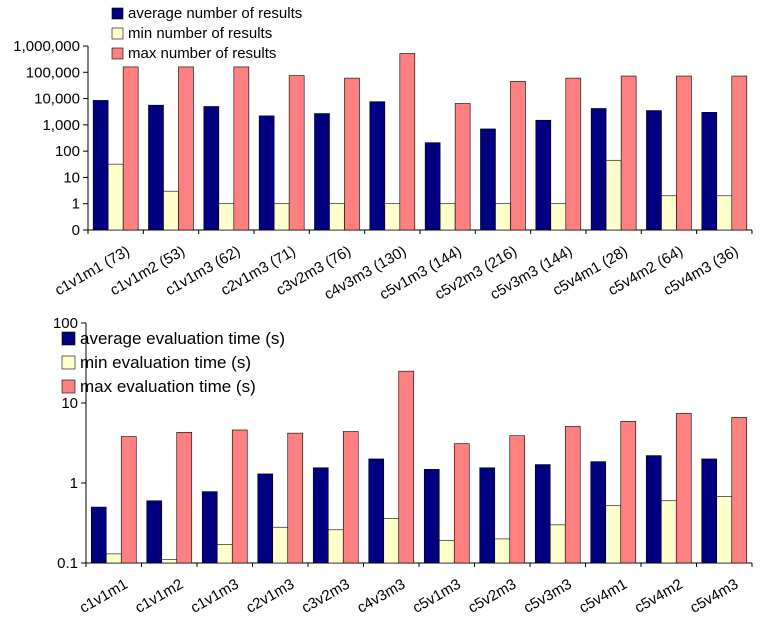 Image resolution: width=761 pixels, height=619 pixels. I want to click on bar-max-evaluation-time-s-c2v1m3, so click(295, 498).